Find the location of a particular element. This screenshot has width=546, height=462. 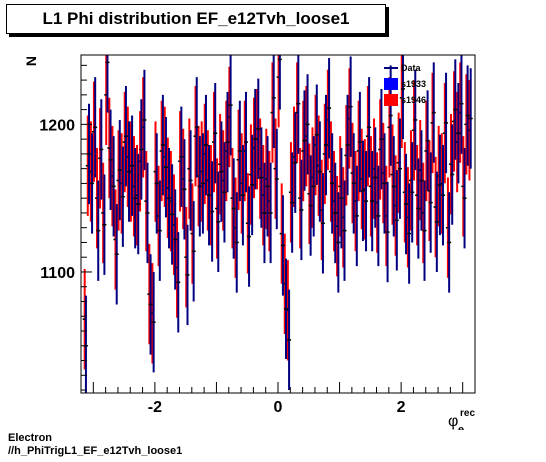

chart-title: L1 Phi distribution EF_e12Tvh_loose1 is located at coordinates (196, 18).